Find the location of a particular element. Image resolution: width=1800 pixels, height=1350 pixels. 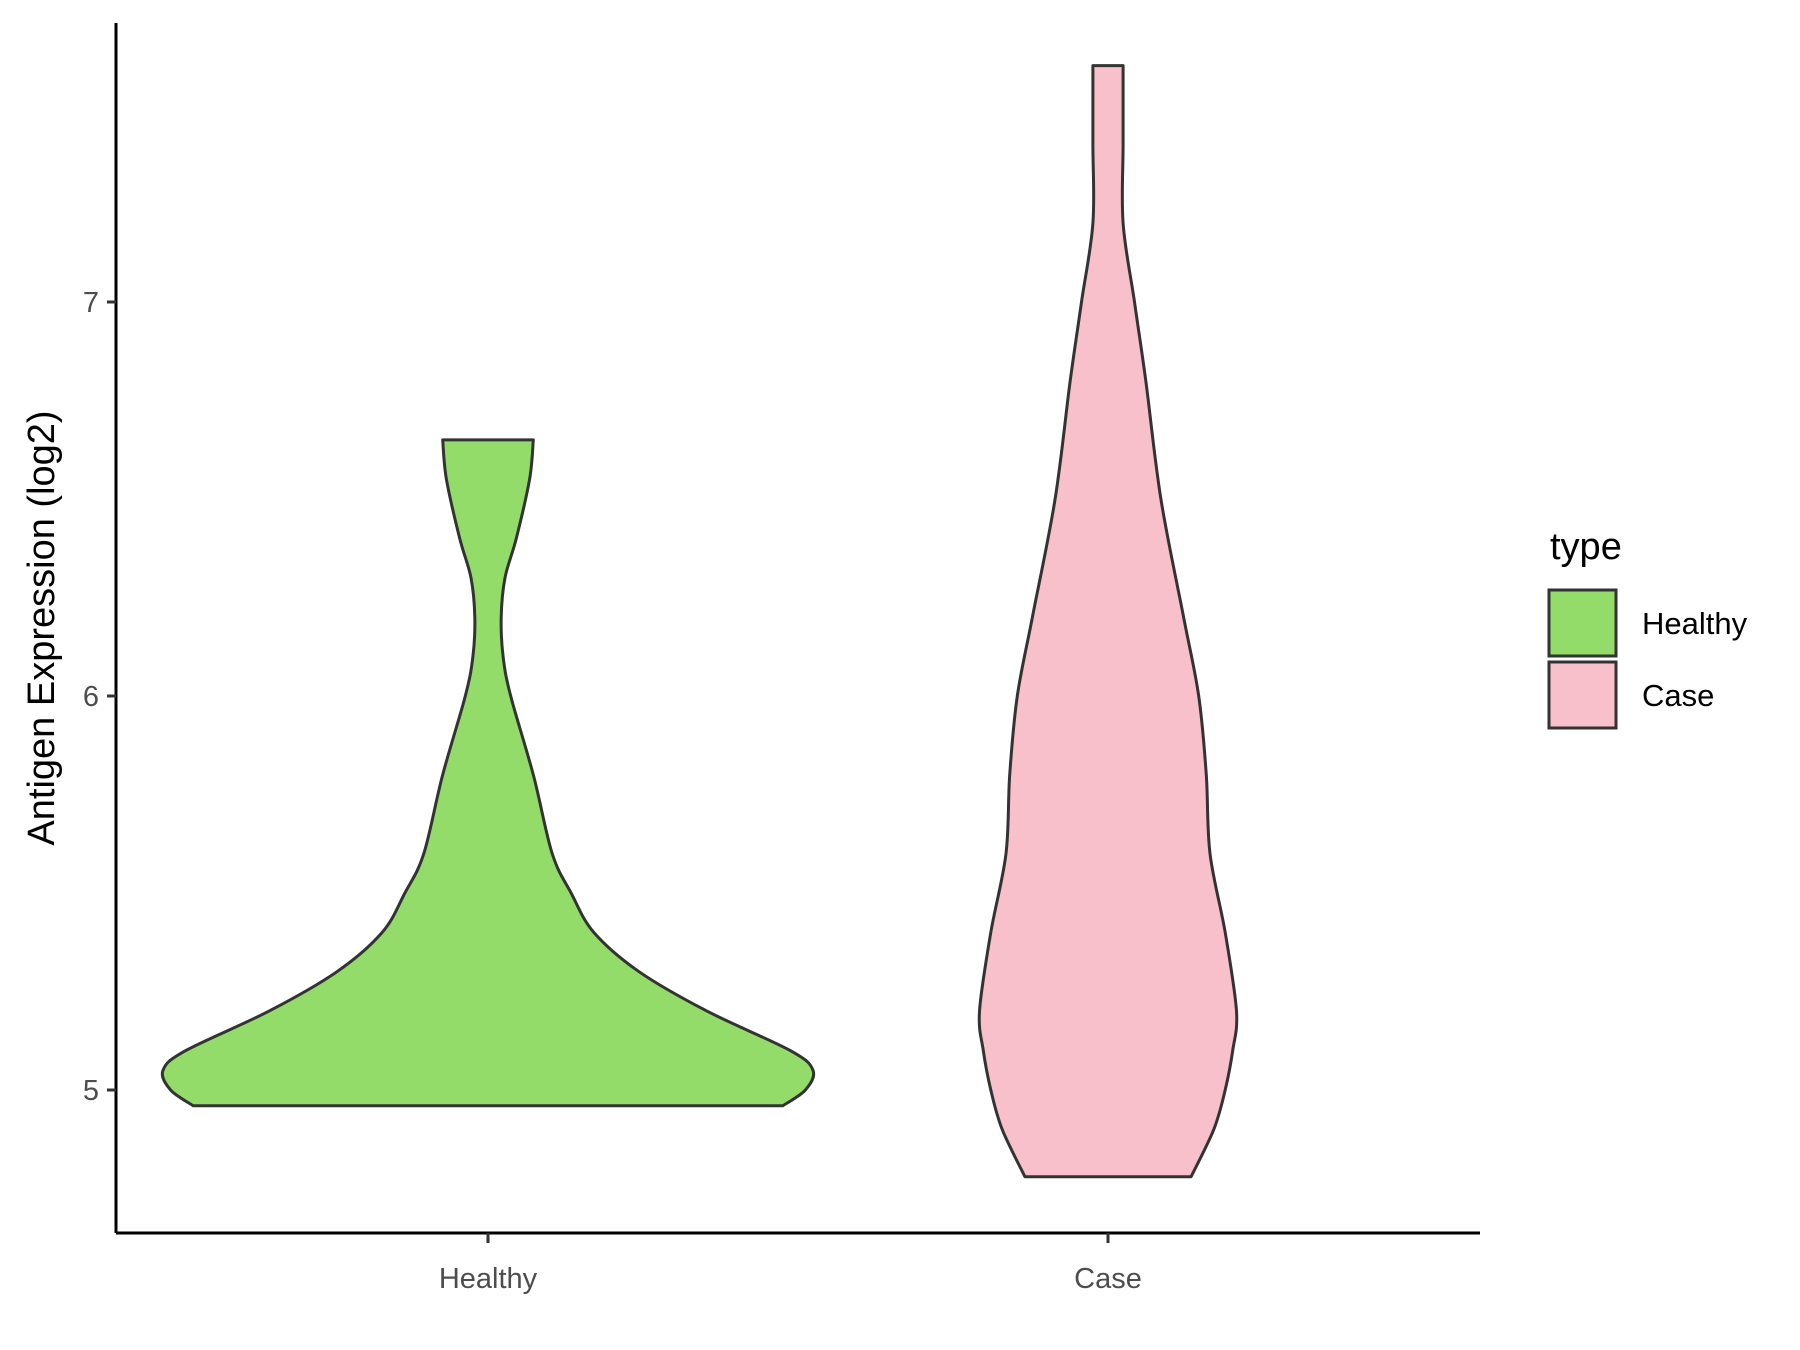

y-tick-label: 7 is located at coordinates (91, 303).